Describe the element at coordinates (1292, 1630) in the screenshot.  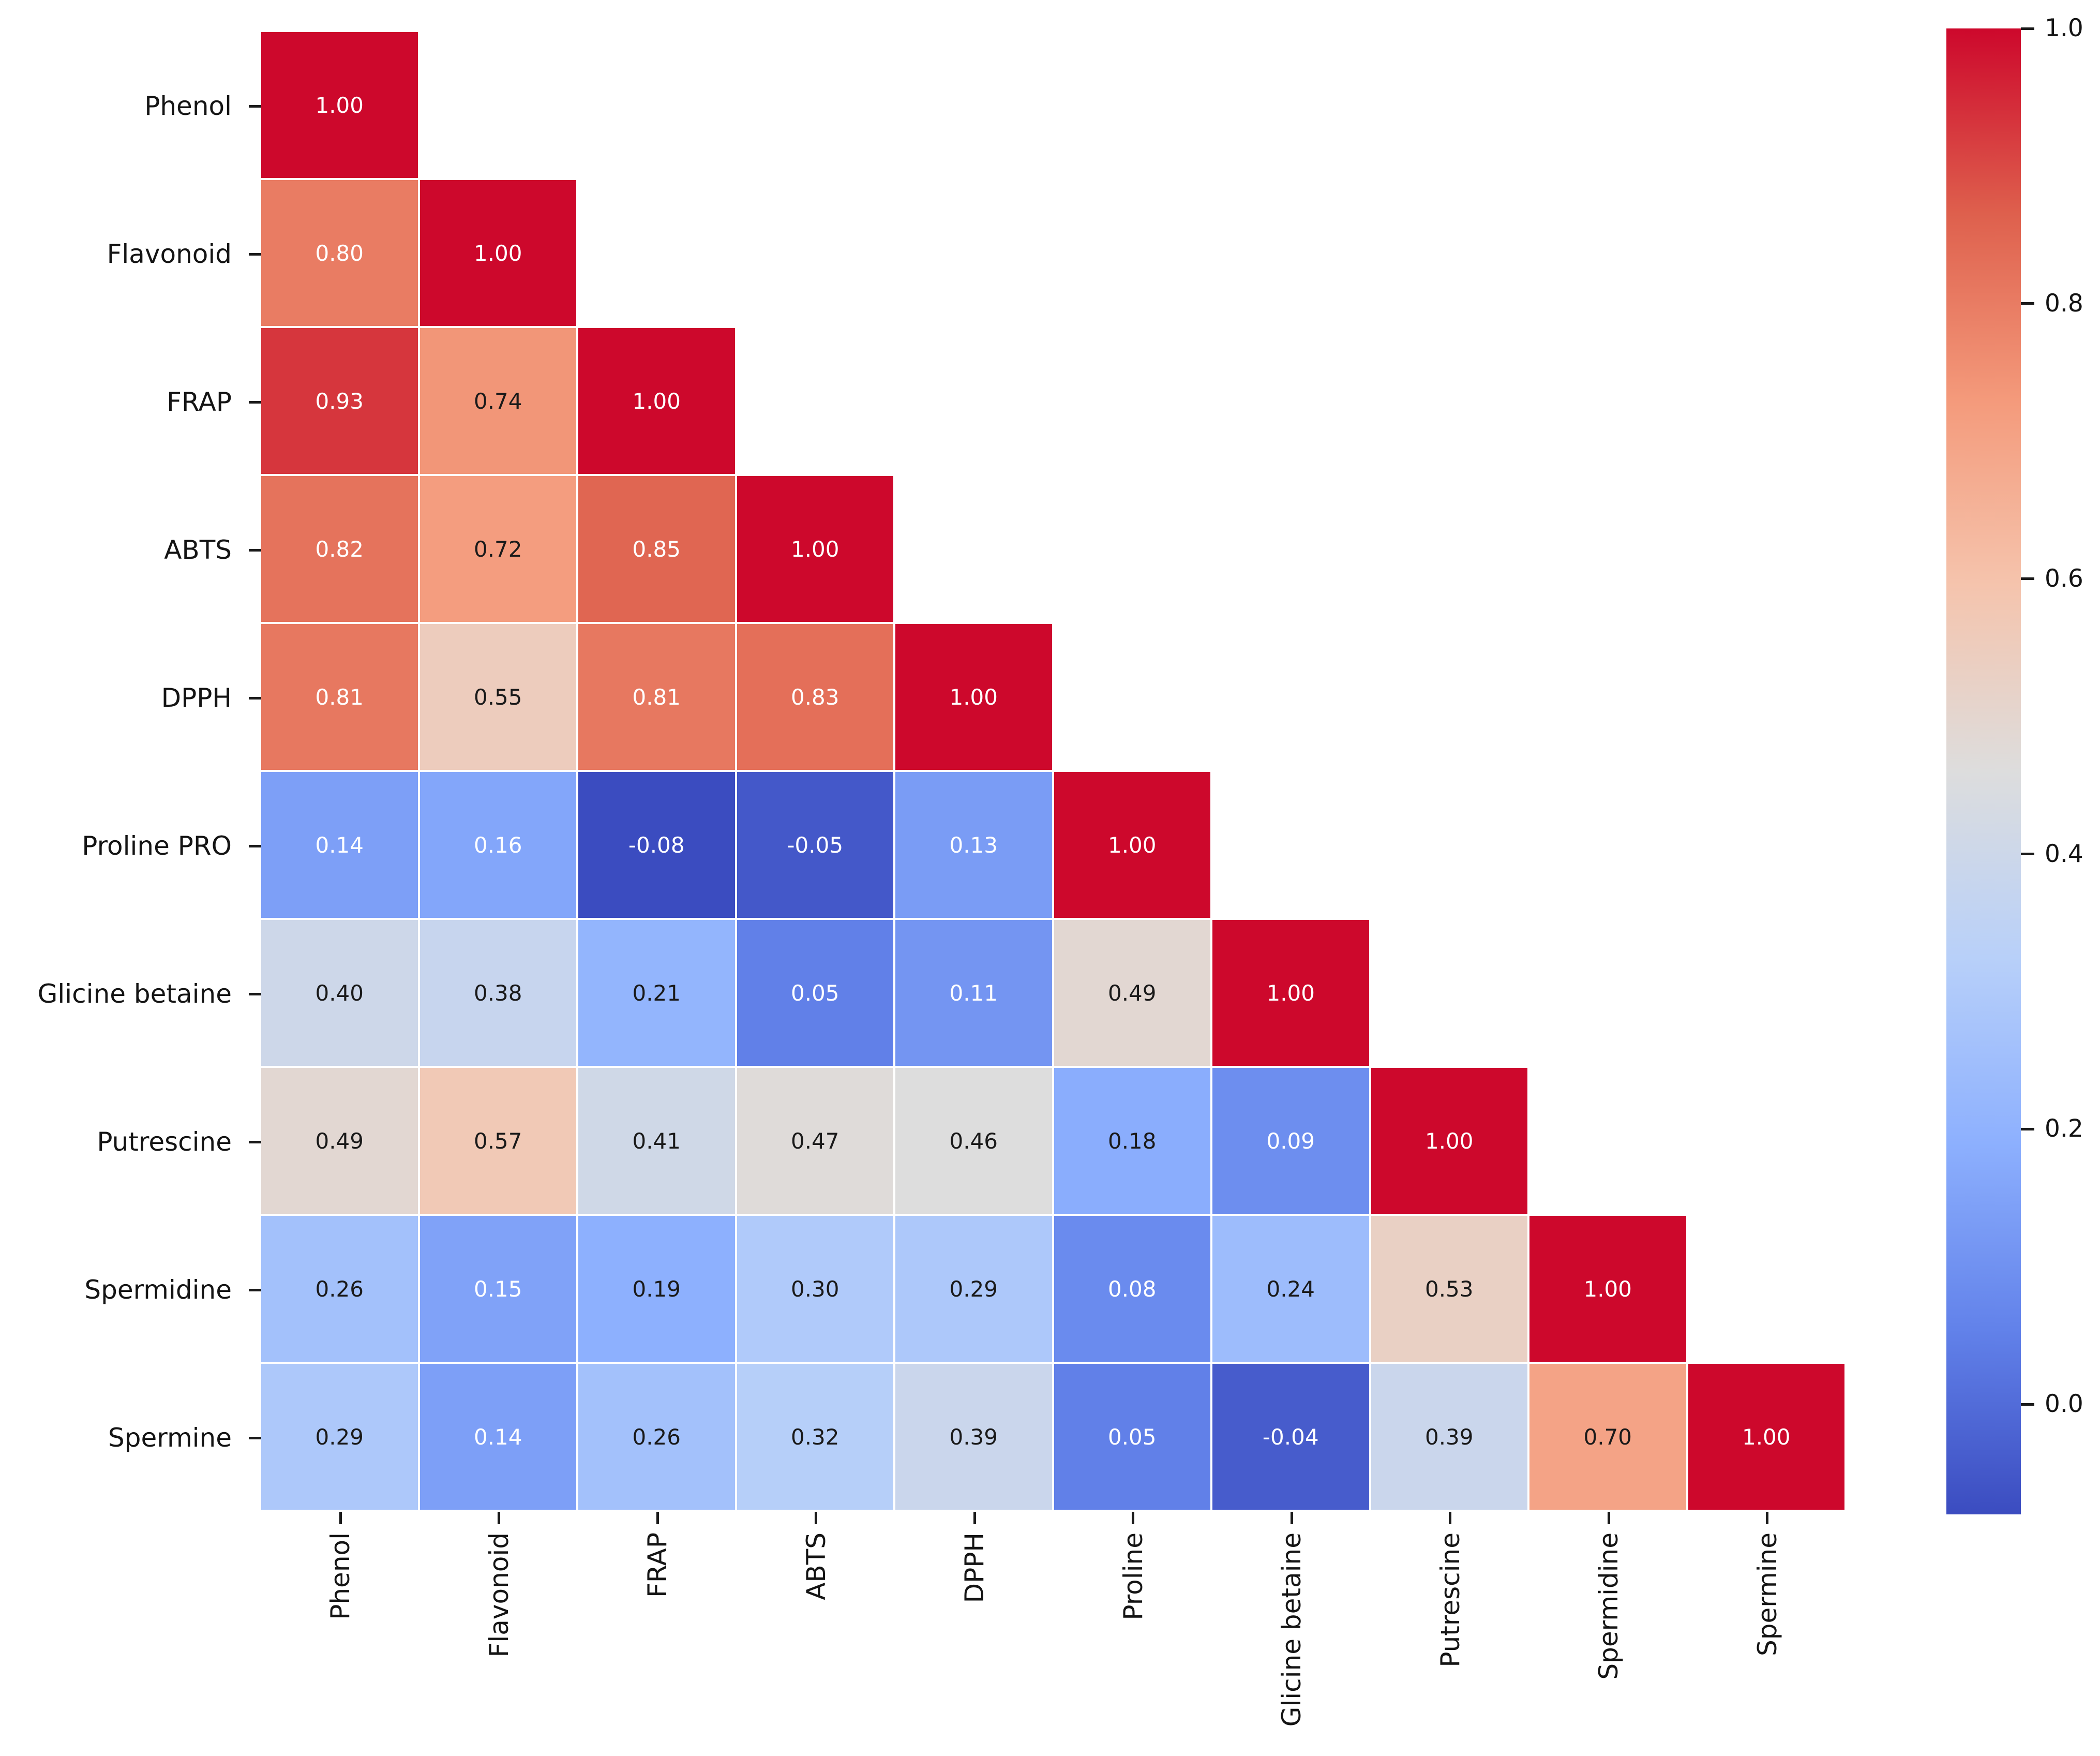
I see `col-label: Glicine betaine` at that location.